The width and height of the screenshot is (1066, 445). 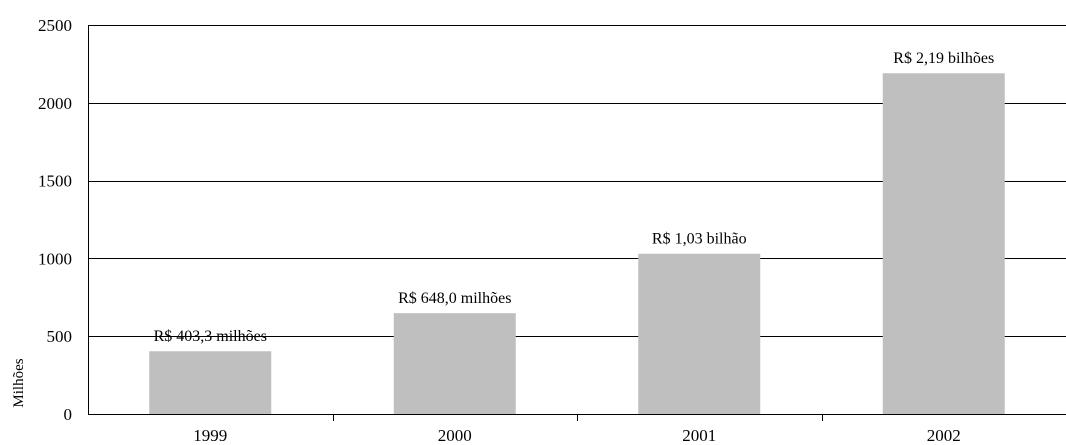 What do you see at coordinates (699, 333) in the screenshot?
I see `bar-2001` at bounding box center [699, 333].